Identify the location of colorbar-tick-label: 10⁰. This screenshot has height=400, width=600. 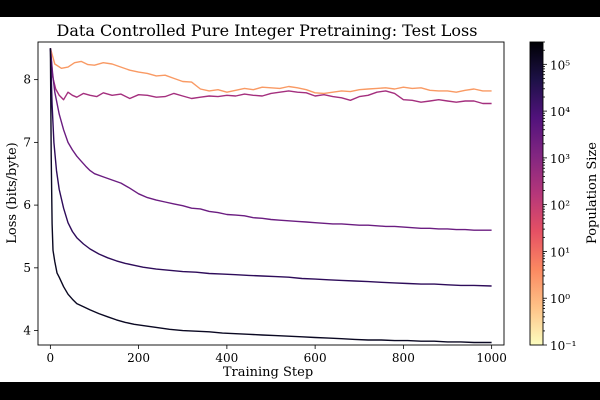
(560, 299).